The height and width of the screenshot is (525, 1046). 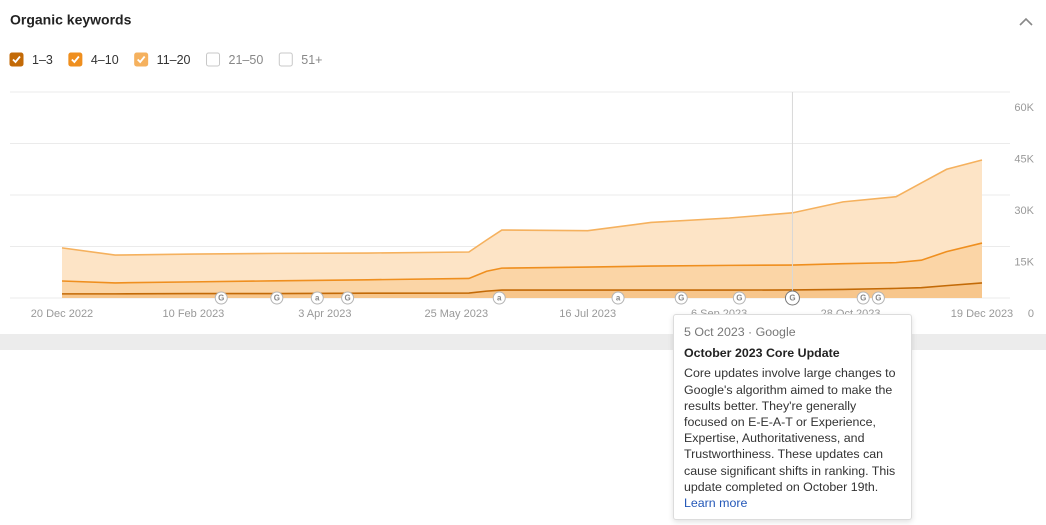 What do you see at coordinates (62, 314) in the screenshot?
I see `x-tick-label: 20 Dec 2022` at bounding box center [62, 314].